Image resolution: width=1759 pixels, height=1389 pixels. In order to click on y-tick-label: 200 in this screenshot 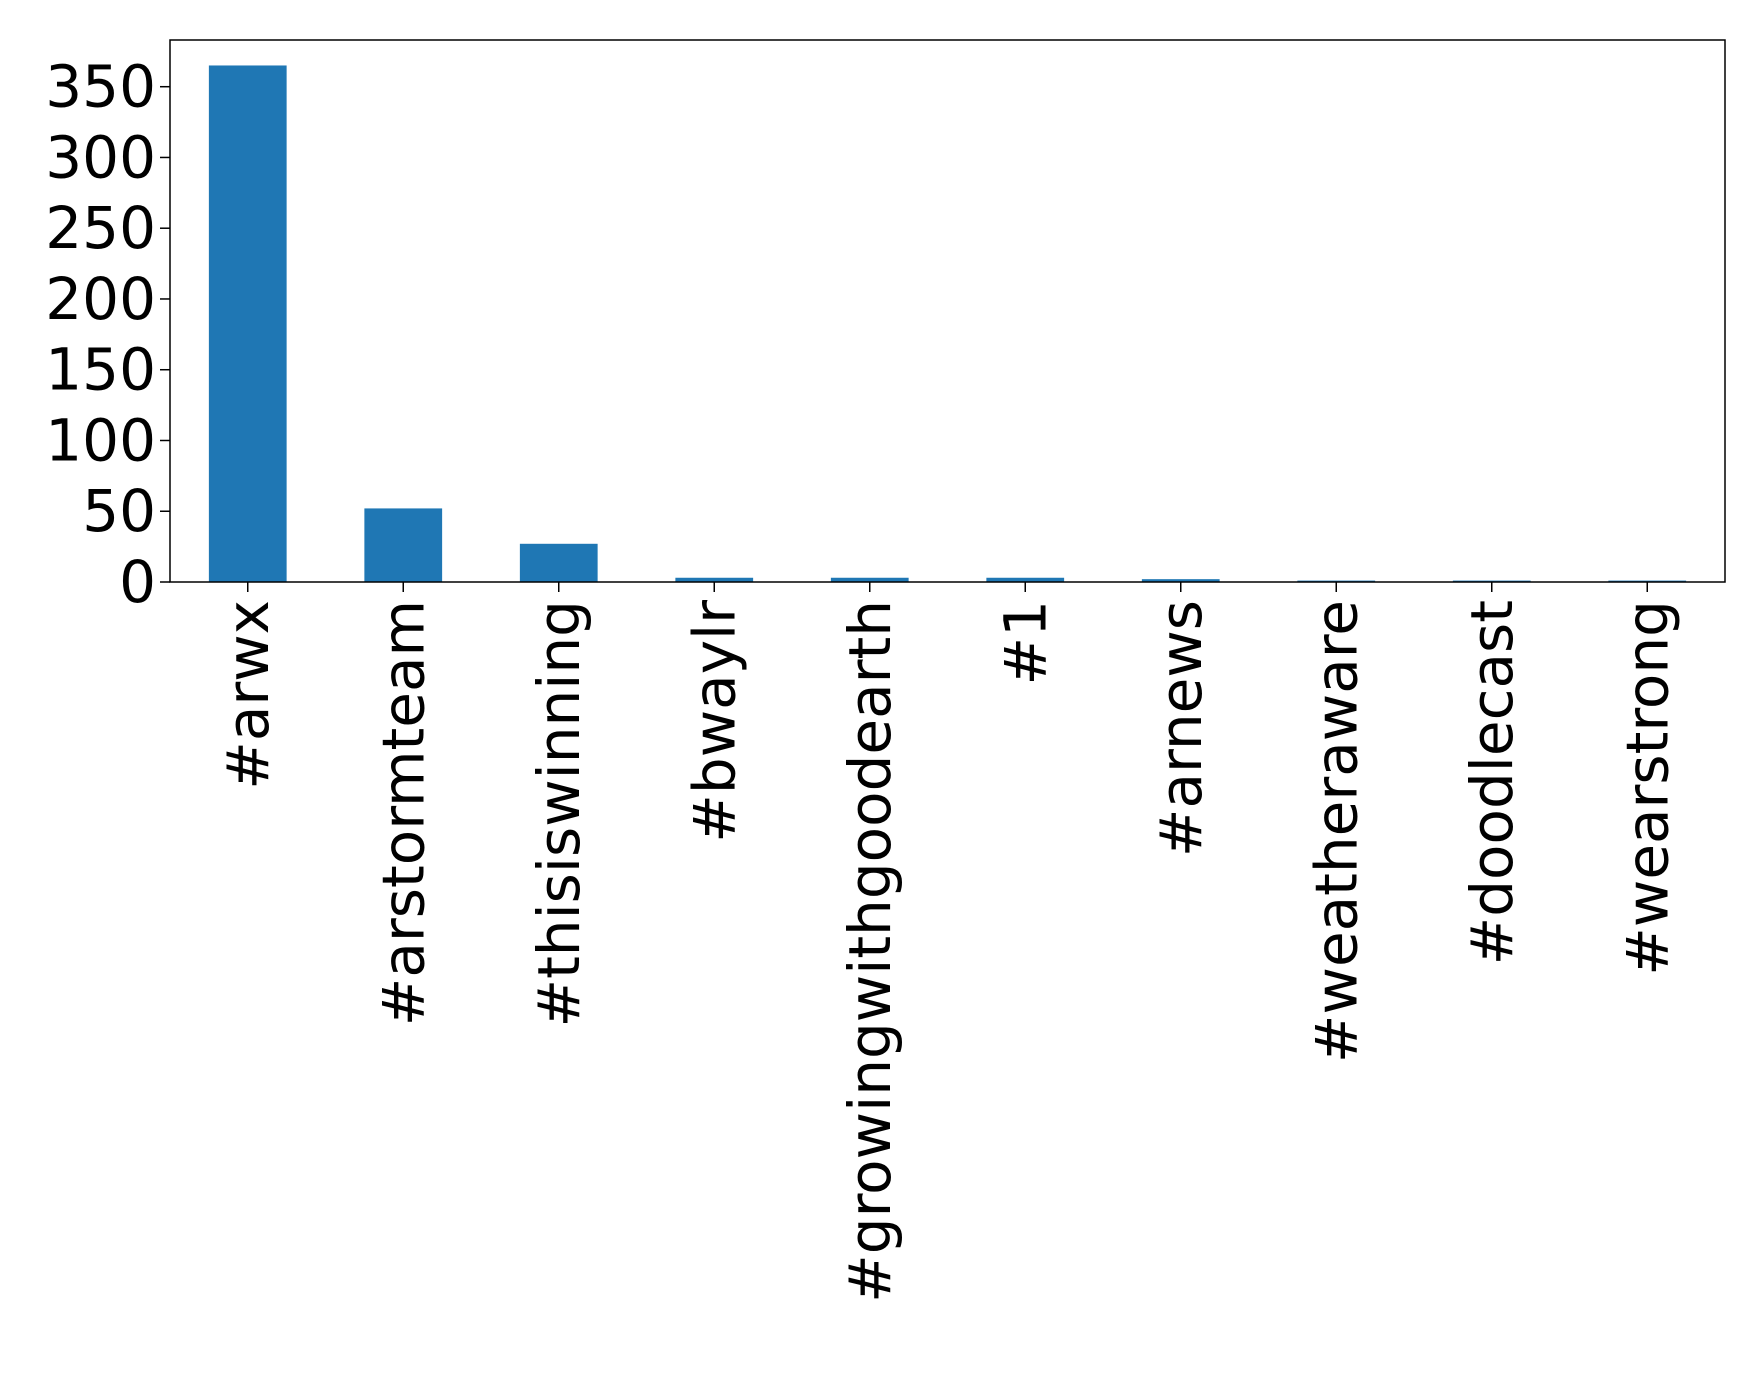, I will do `click(100, 299)`.